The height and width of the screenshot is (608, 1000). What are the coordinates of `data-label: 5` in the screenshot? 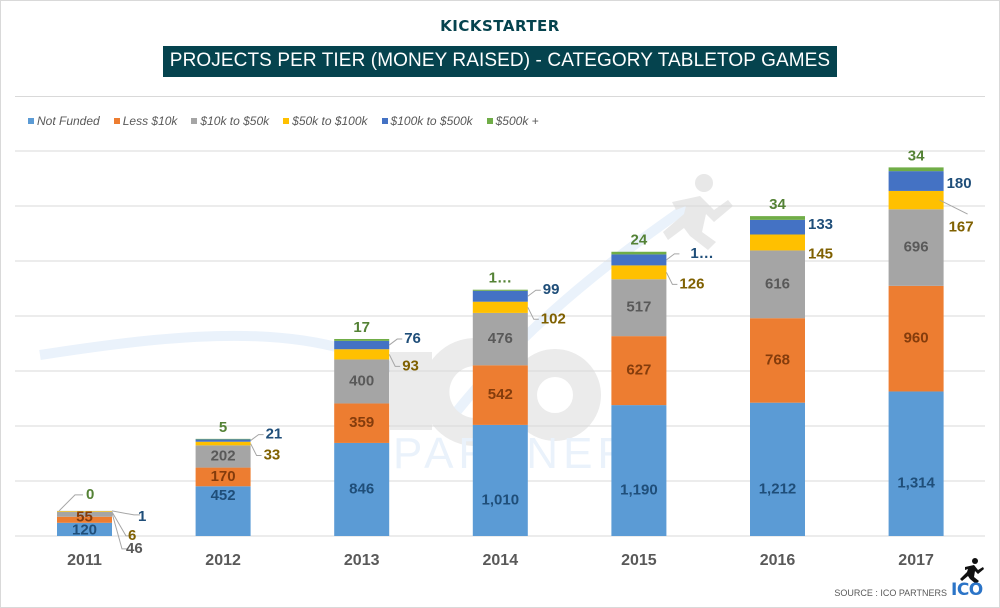 It's located at (223, 427).